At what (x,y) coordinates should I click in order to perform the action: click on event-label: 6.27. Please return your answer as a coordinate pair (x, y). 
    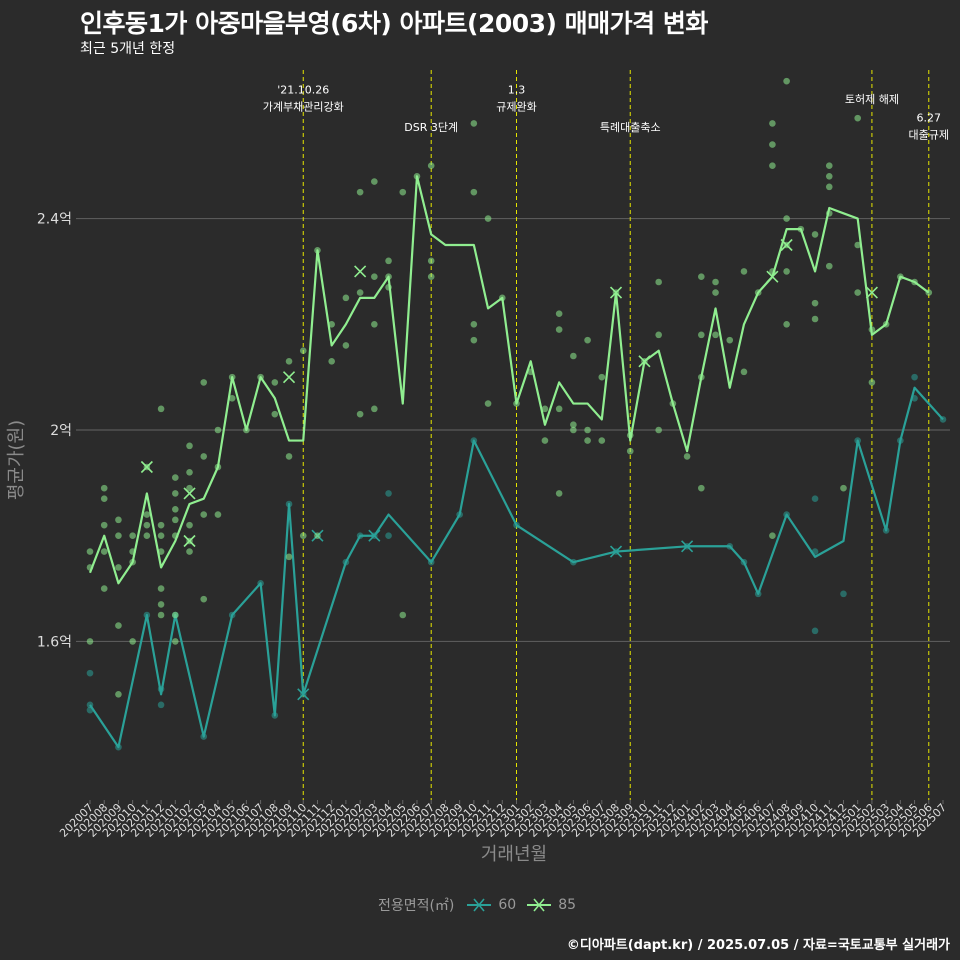
    Looking at the image, I should click on (929, 118).